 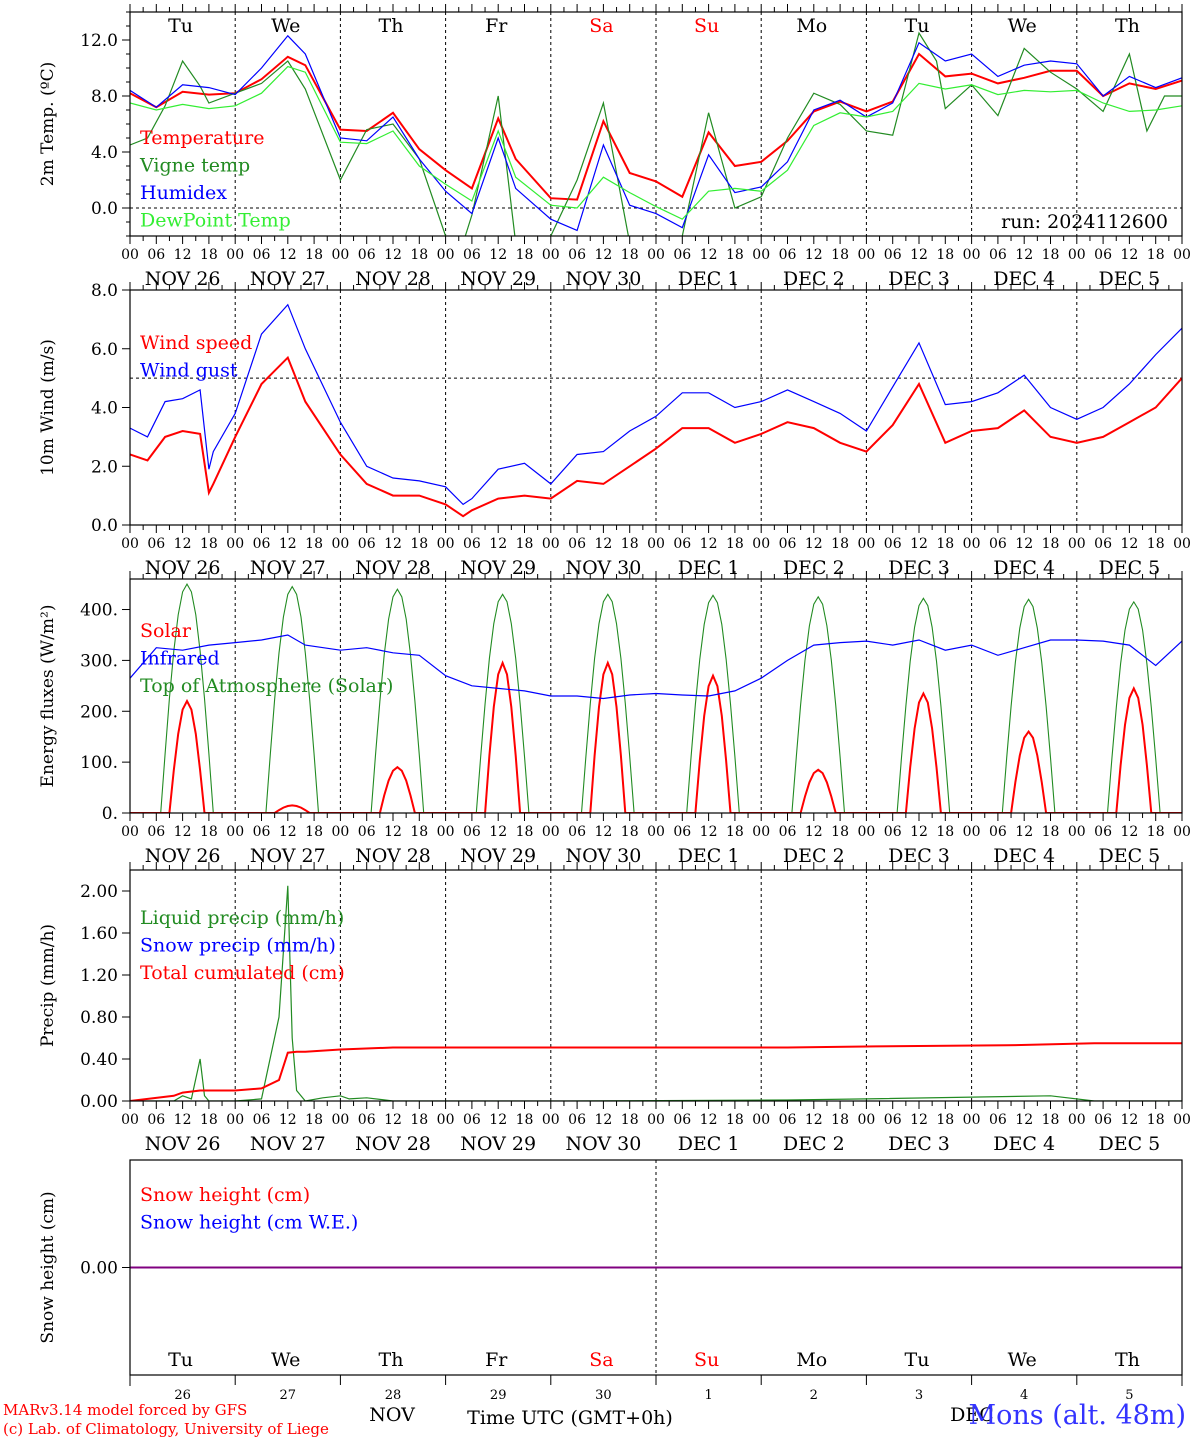 What do you see at coordinates (1024, 1395) in the screenshot?
I see `x-day-number: 4` at bounding box center [1024, 1395].